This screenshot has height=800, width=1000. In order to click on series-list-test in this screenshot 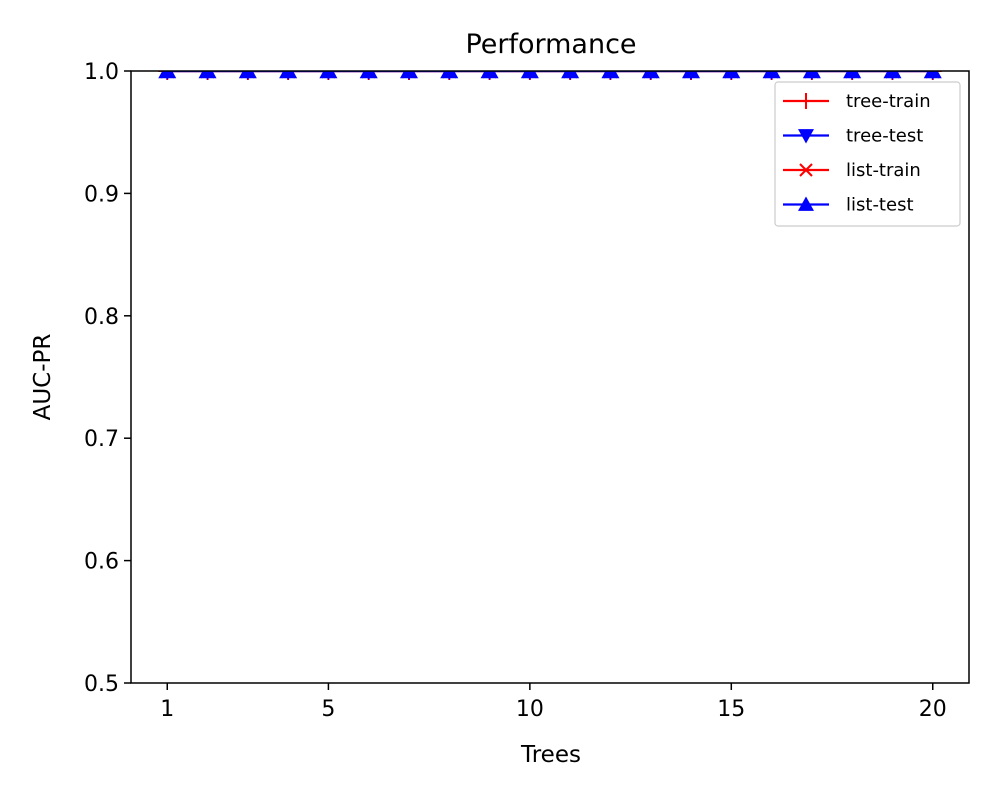, I will do `click(550, 75)`.